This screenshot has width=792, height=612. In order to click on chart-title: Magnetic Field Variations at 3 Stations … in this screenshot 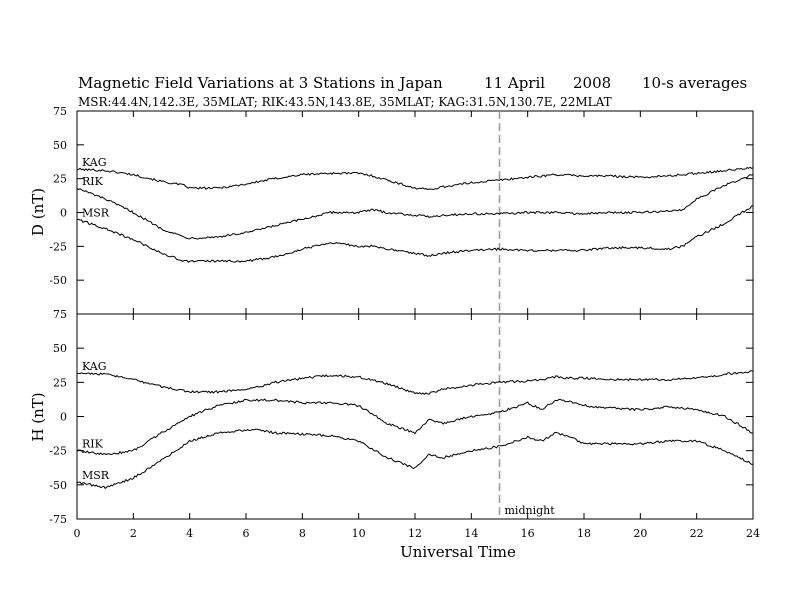, I will do `click(260, 83)`.